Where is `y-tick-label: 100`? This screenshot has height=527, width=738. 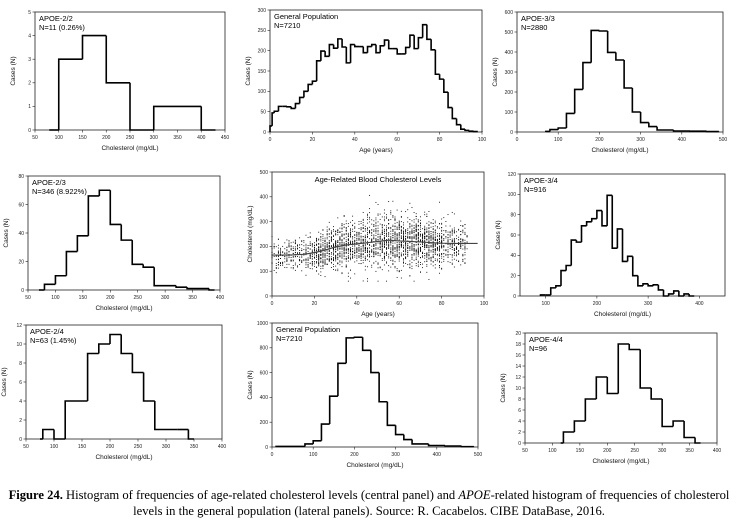
y-tick-label: 100 is located at coordinates (512, 195).